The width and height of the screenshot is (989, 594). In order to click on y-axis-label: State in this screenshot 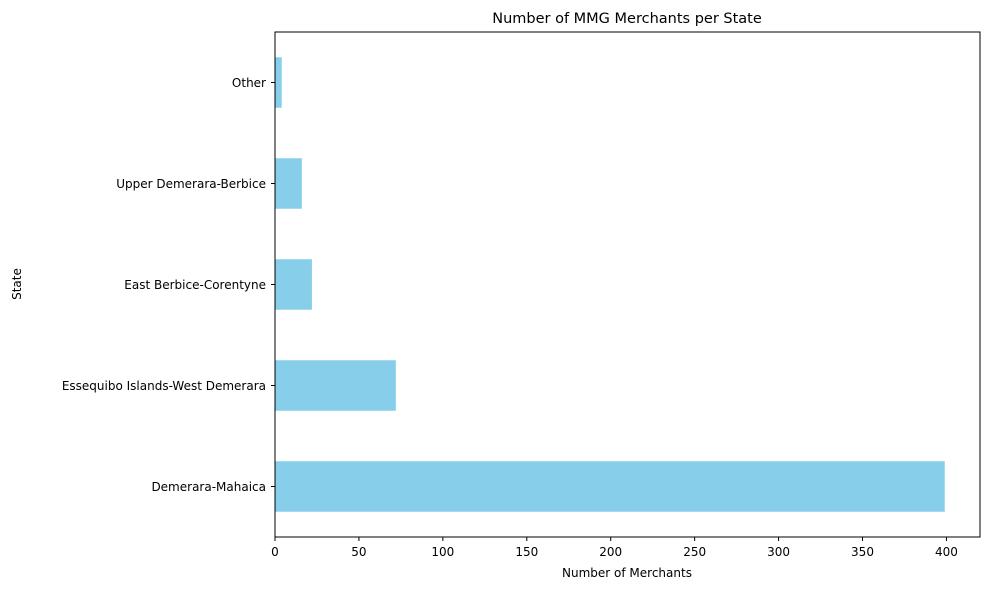, I will do `click(17, 284)`.